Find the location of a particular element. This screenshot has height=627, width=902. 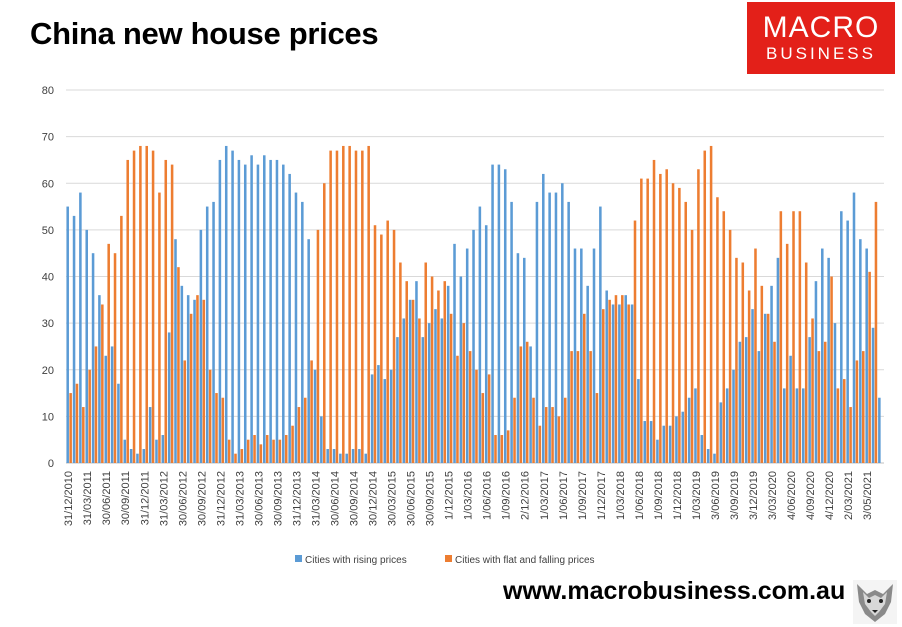

x-tick-label: 30/03/2015 is located at coordinates (393, 498).